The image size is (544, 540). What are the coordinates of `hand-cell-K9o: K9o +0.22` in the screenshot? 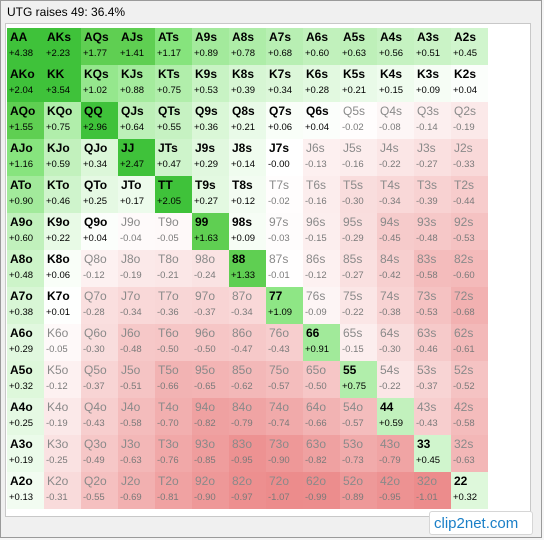 It's located at (62, 231).